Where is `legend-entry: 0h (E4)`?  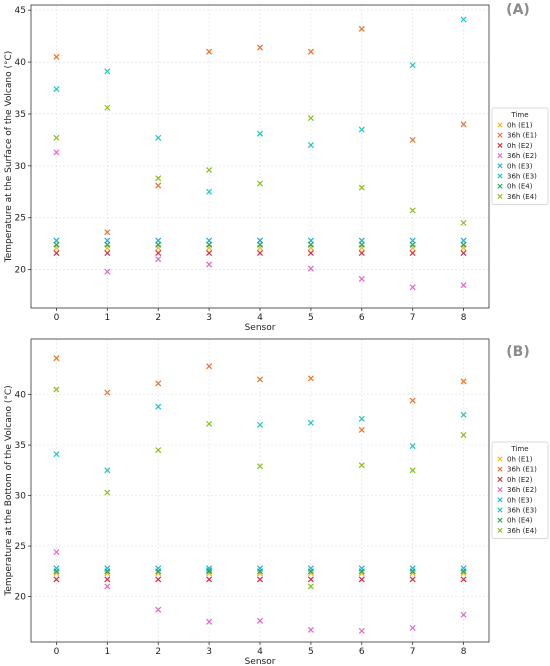 legend-entry: 0h (E4) is located at coordinates (520, 521).